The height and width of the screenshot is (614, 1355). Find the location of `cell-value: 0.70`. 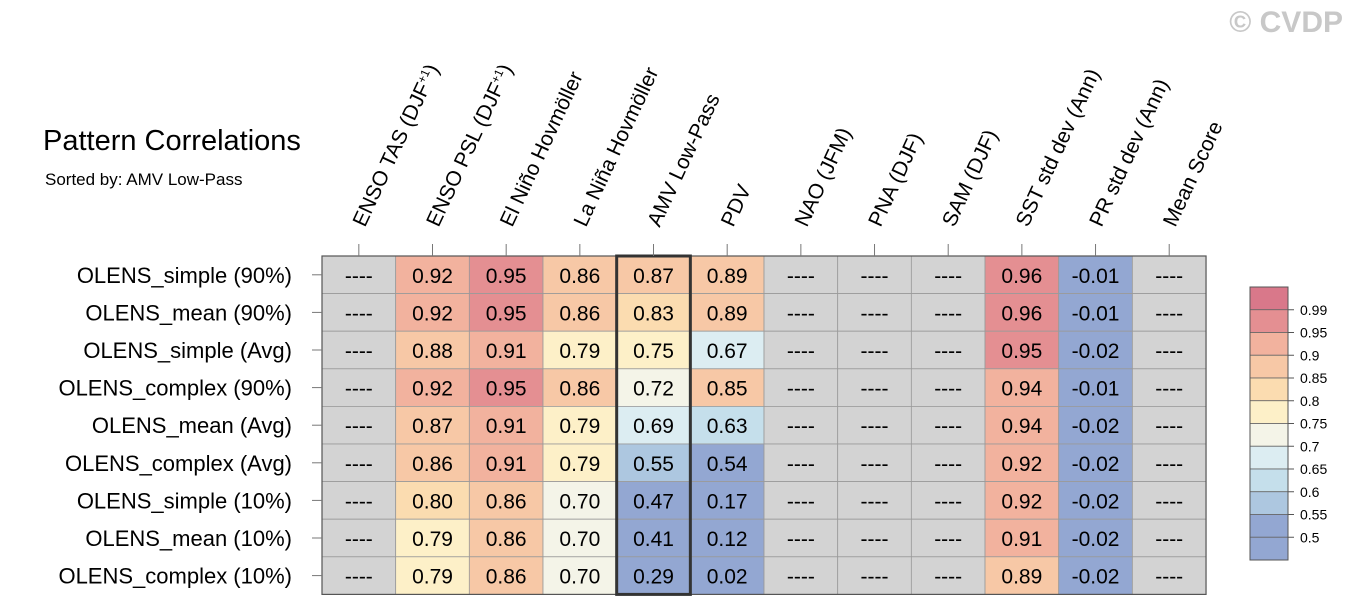

cell-value: 0.70 is located at coordinates (579, 501).